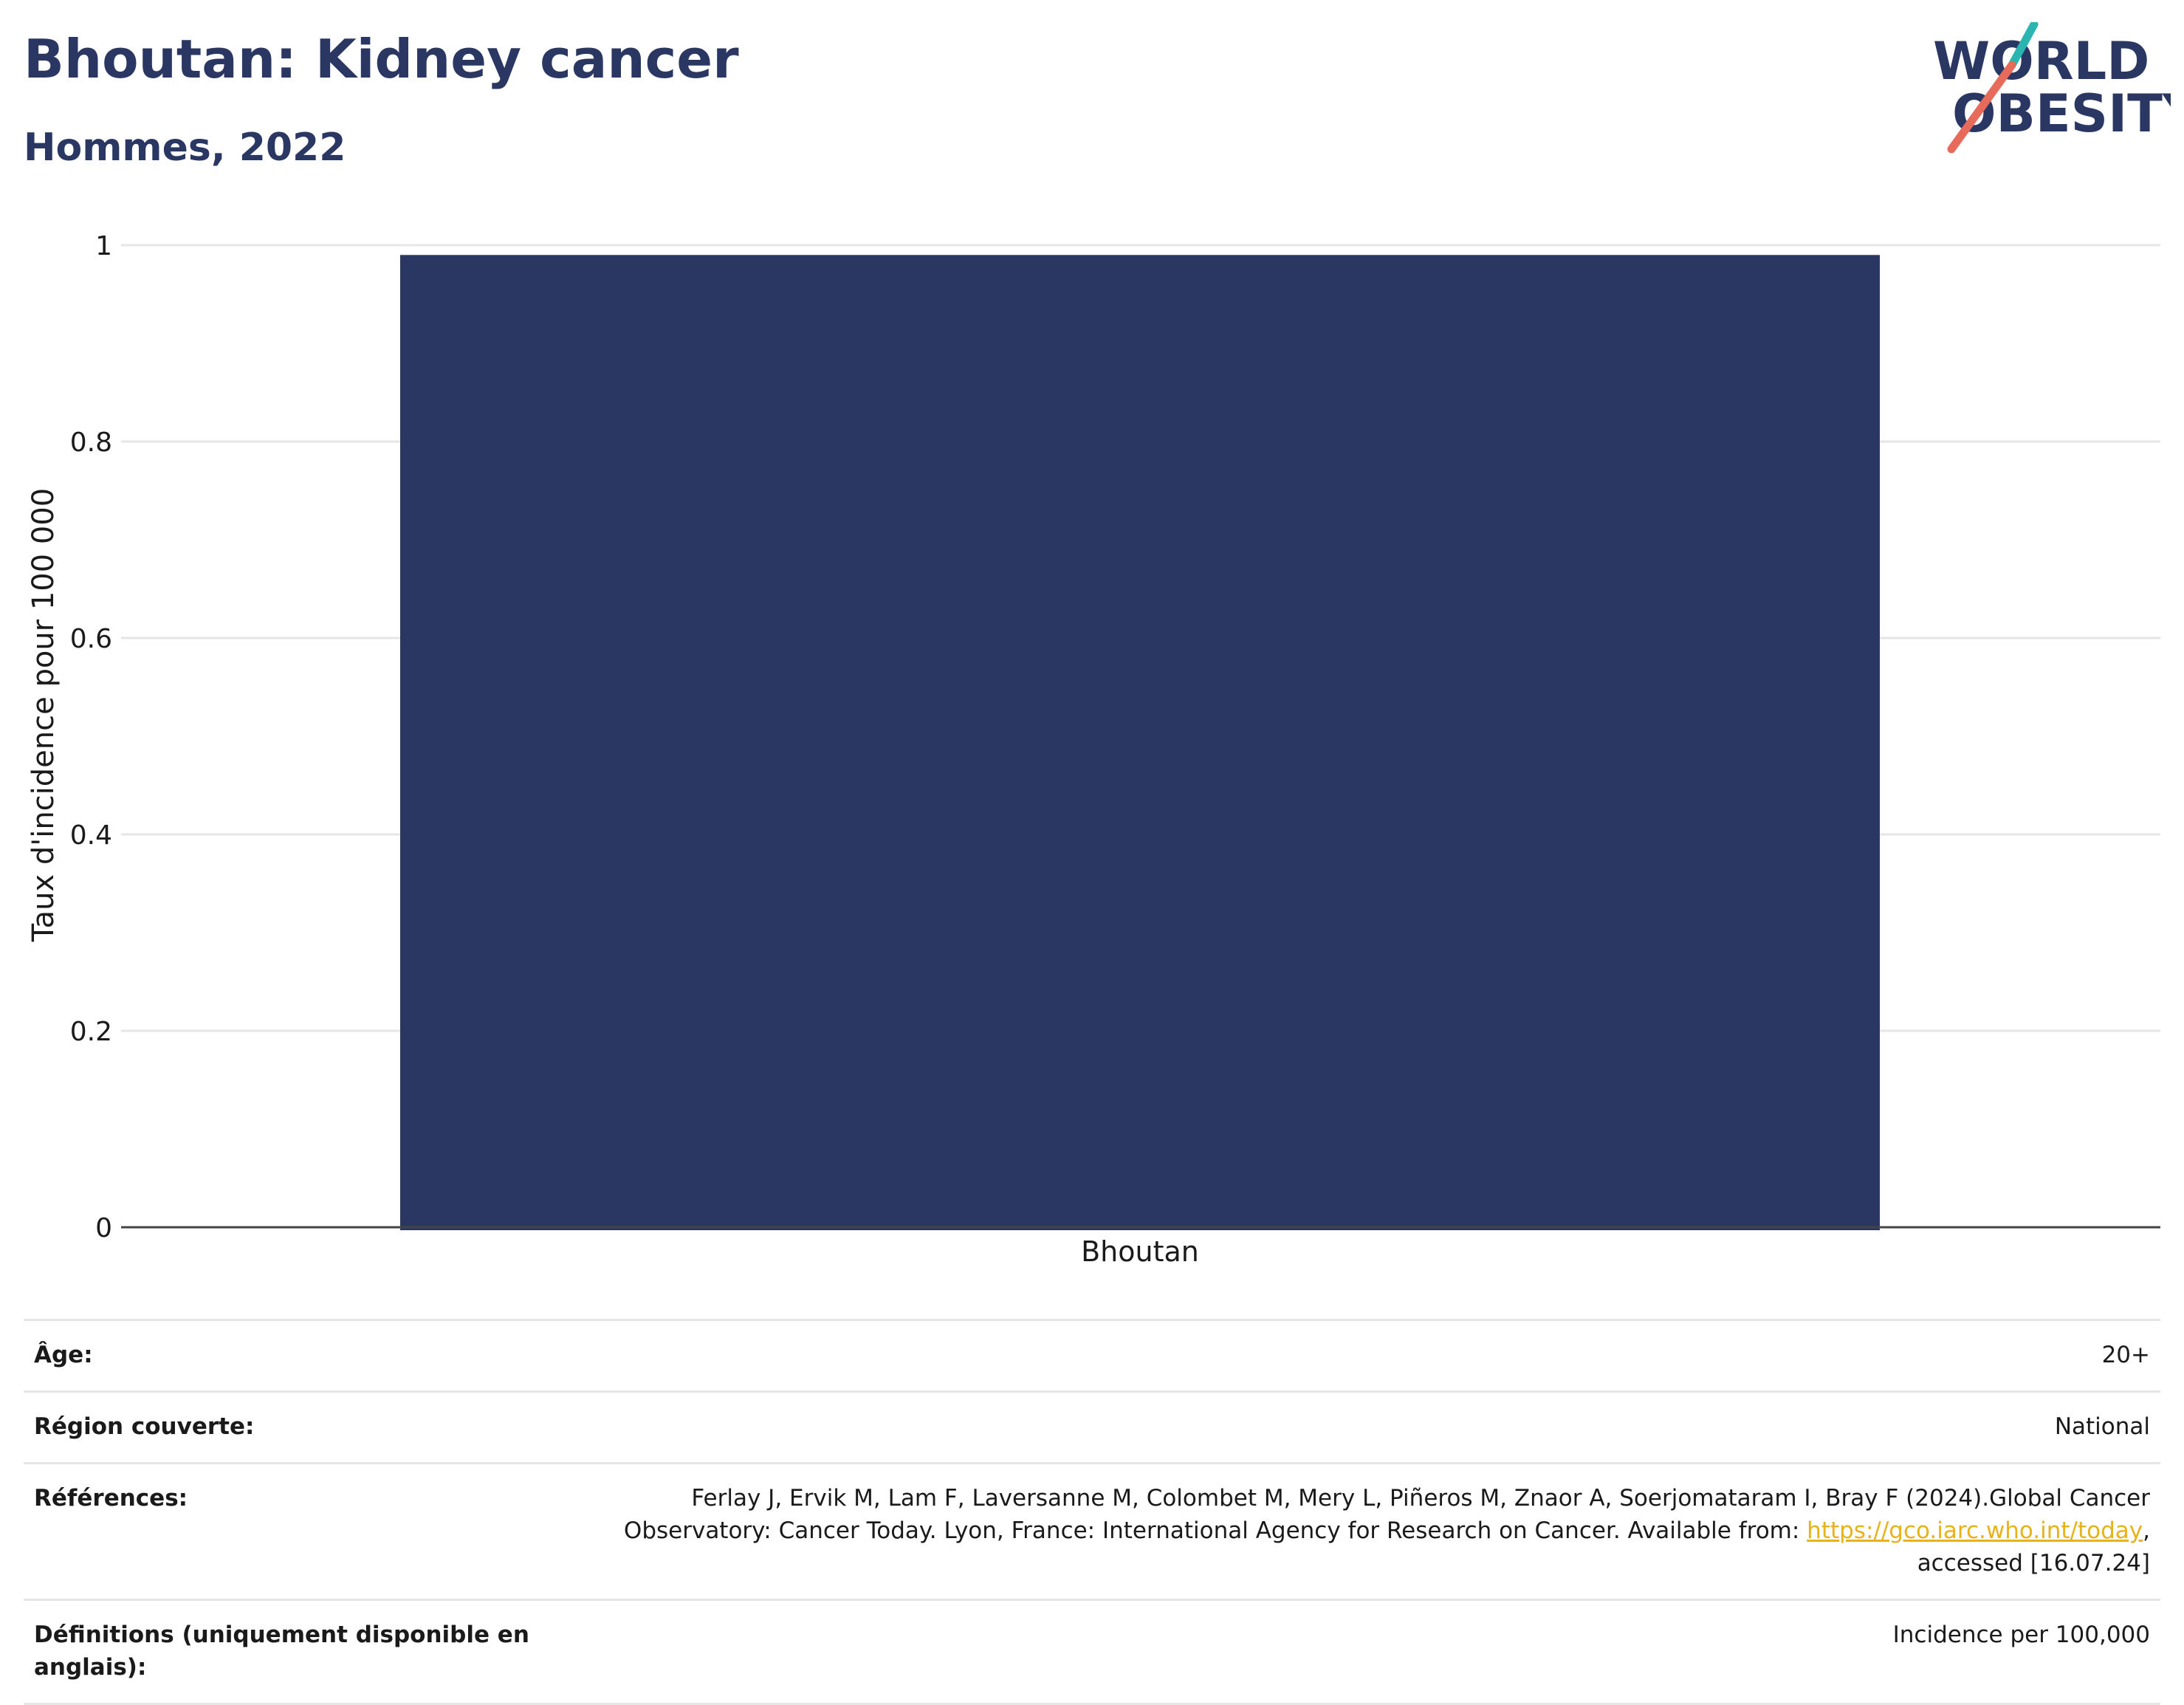  What do you see at coordinates (289, 1531) in the screenshot?
I see `references-label: Références:` at bounding box center [289, 1531].